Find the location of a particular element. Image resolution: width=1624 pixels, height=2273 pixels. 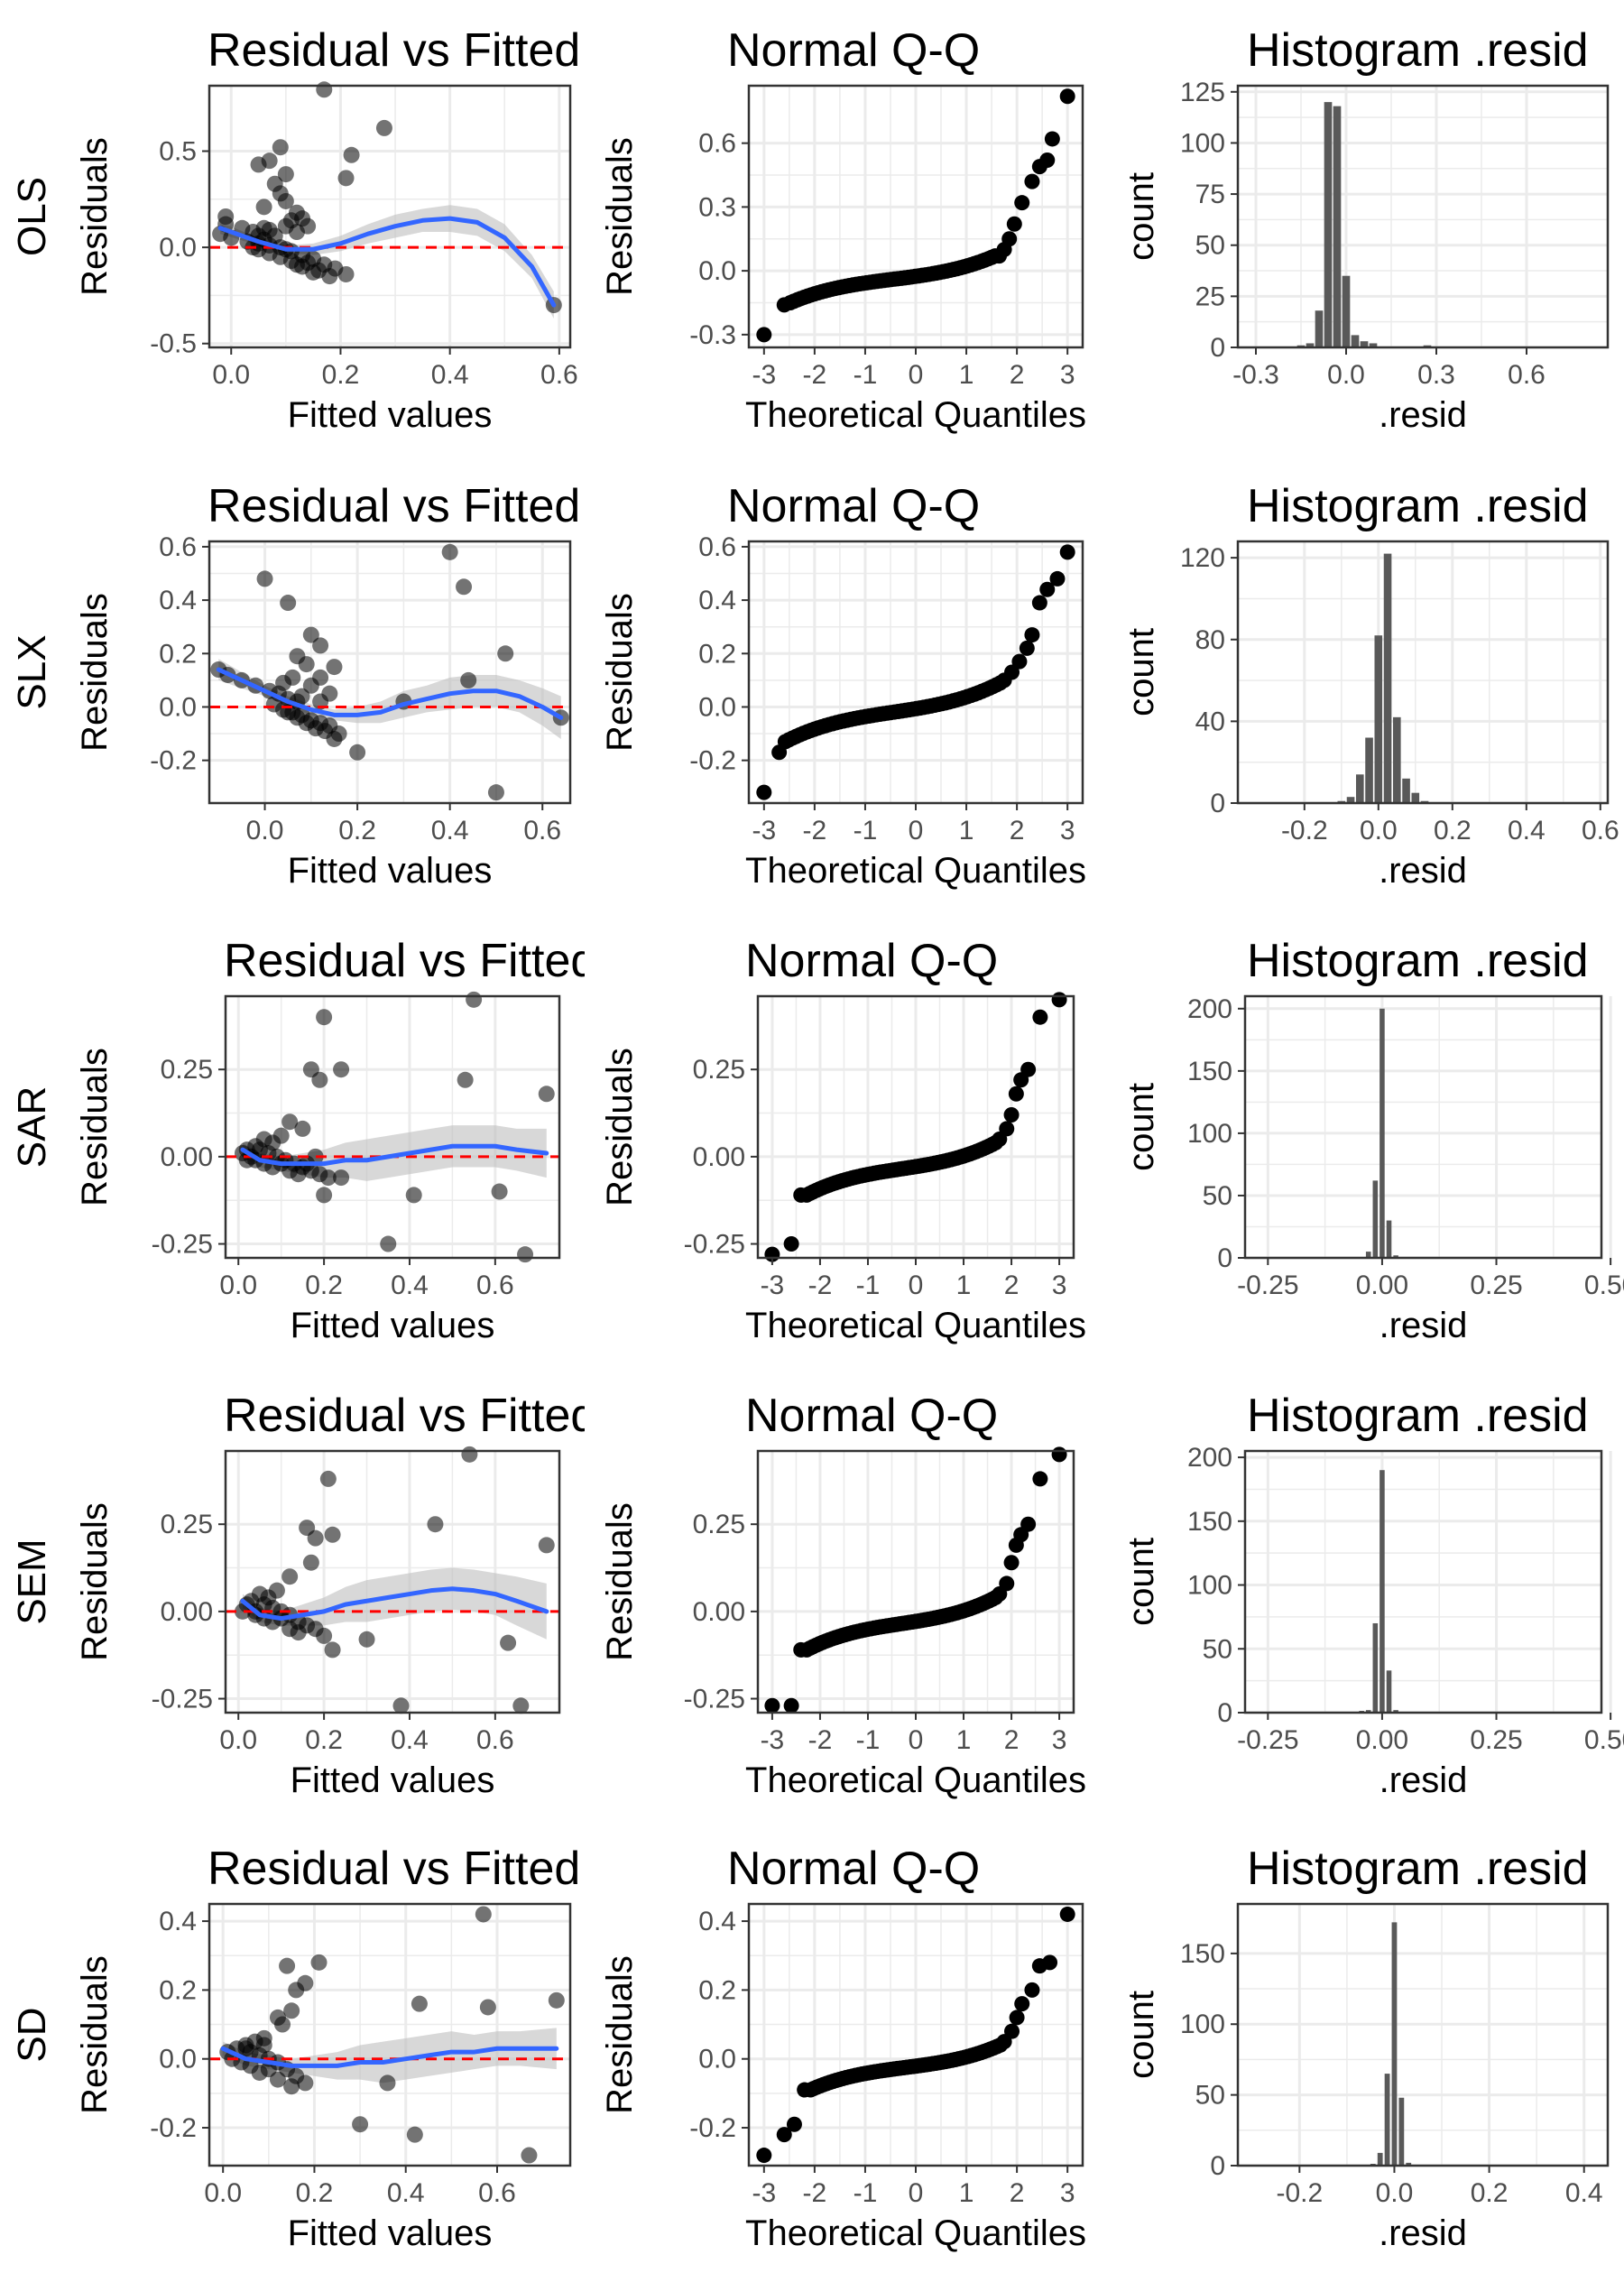

panel-border is located at coordinates (1423, 1127).